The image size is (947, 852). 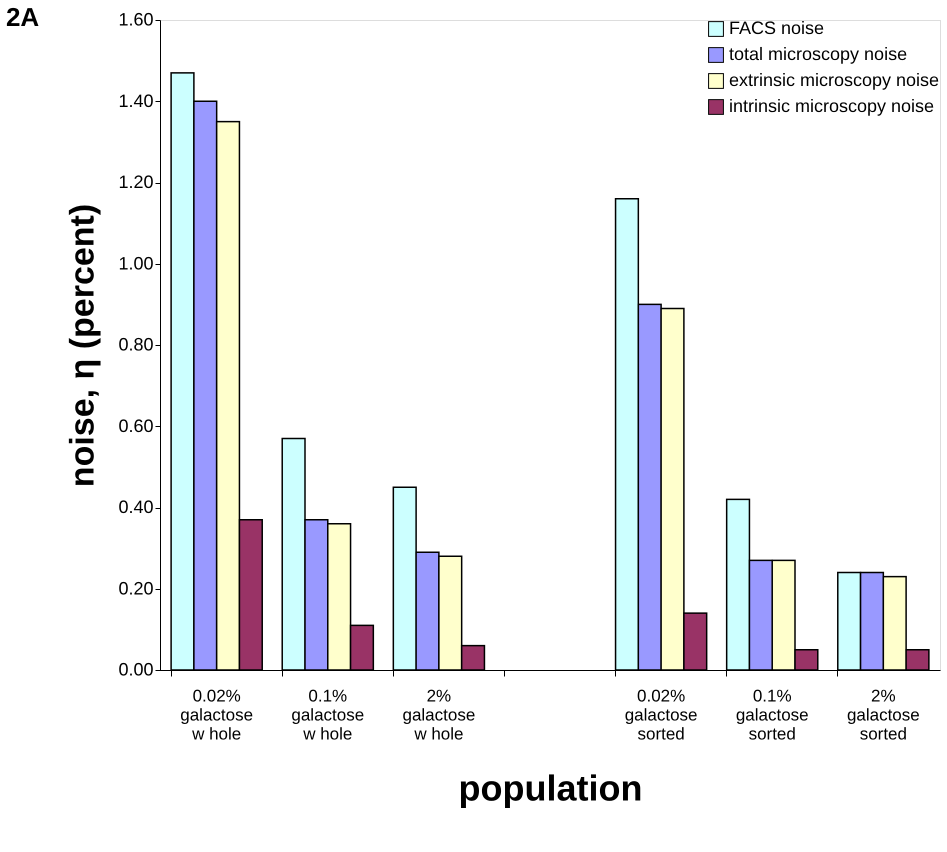 What do you see at coordinates (136, 426) in the screenshot?
I see `y-tick-label: 0.60` at bounding box center [136, 426].